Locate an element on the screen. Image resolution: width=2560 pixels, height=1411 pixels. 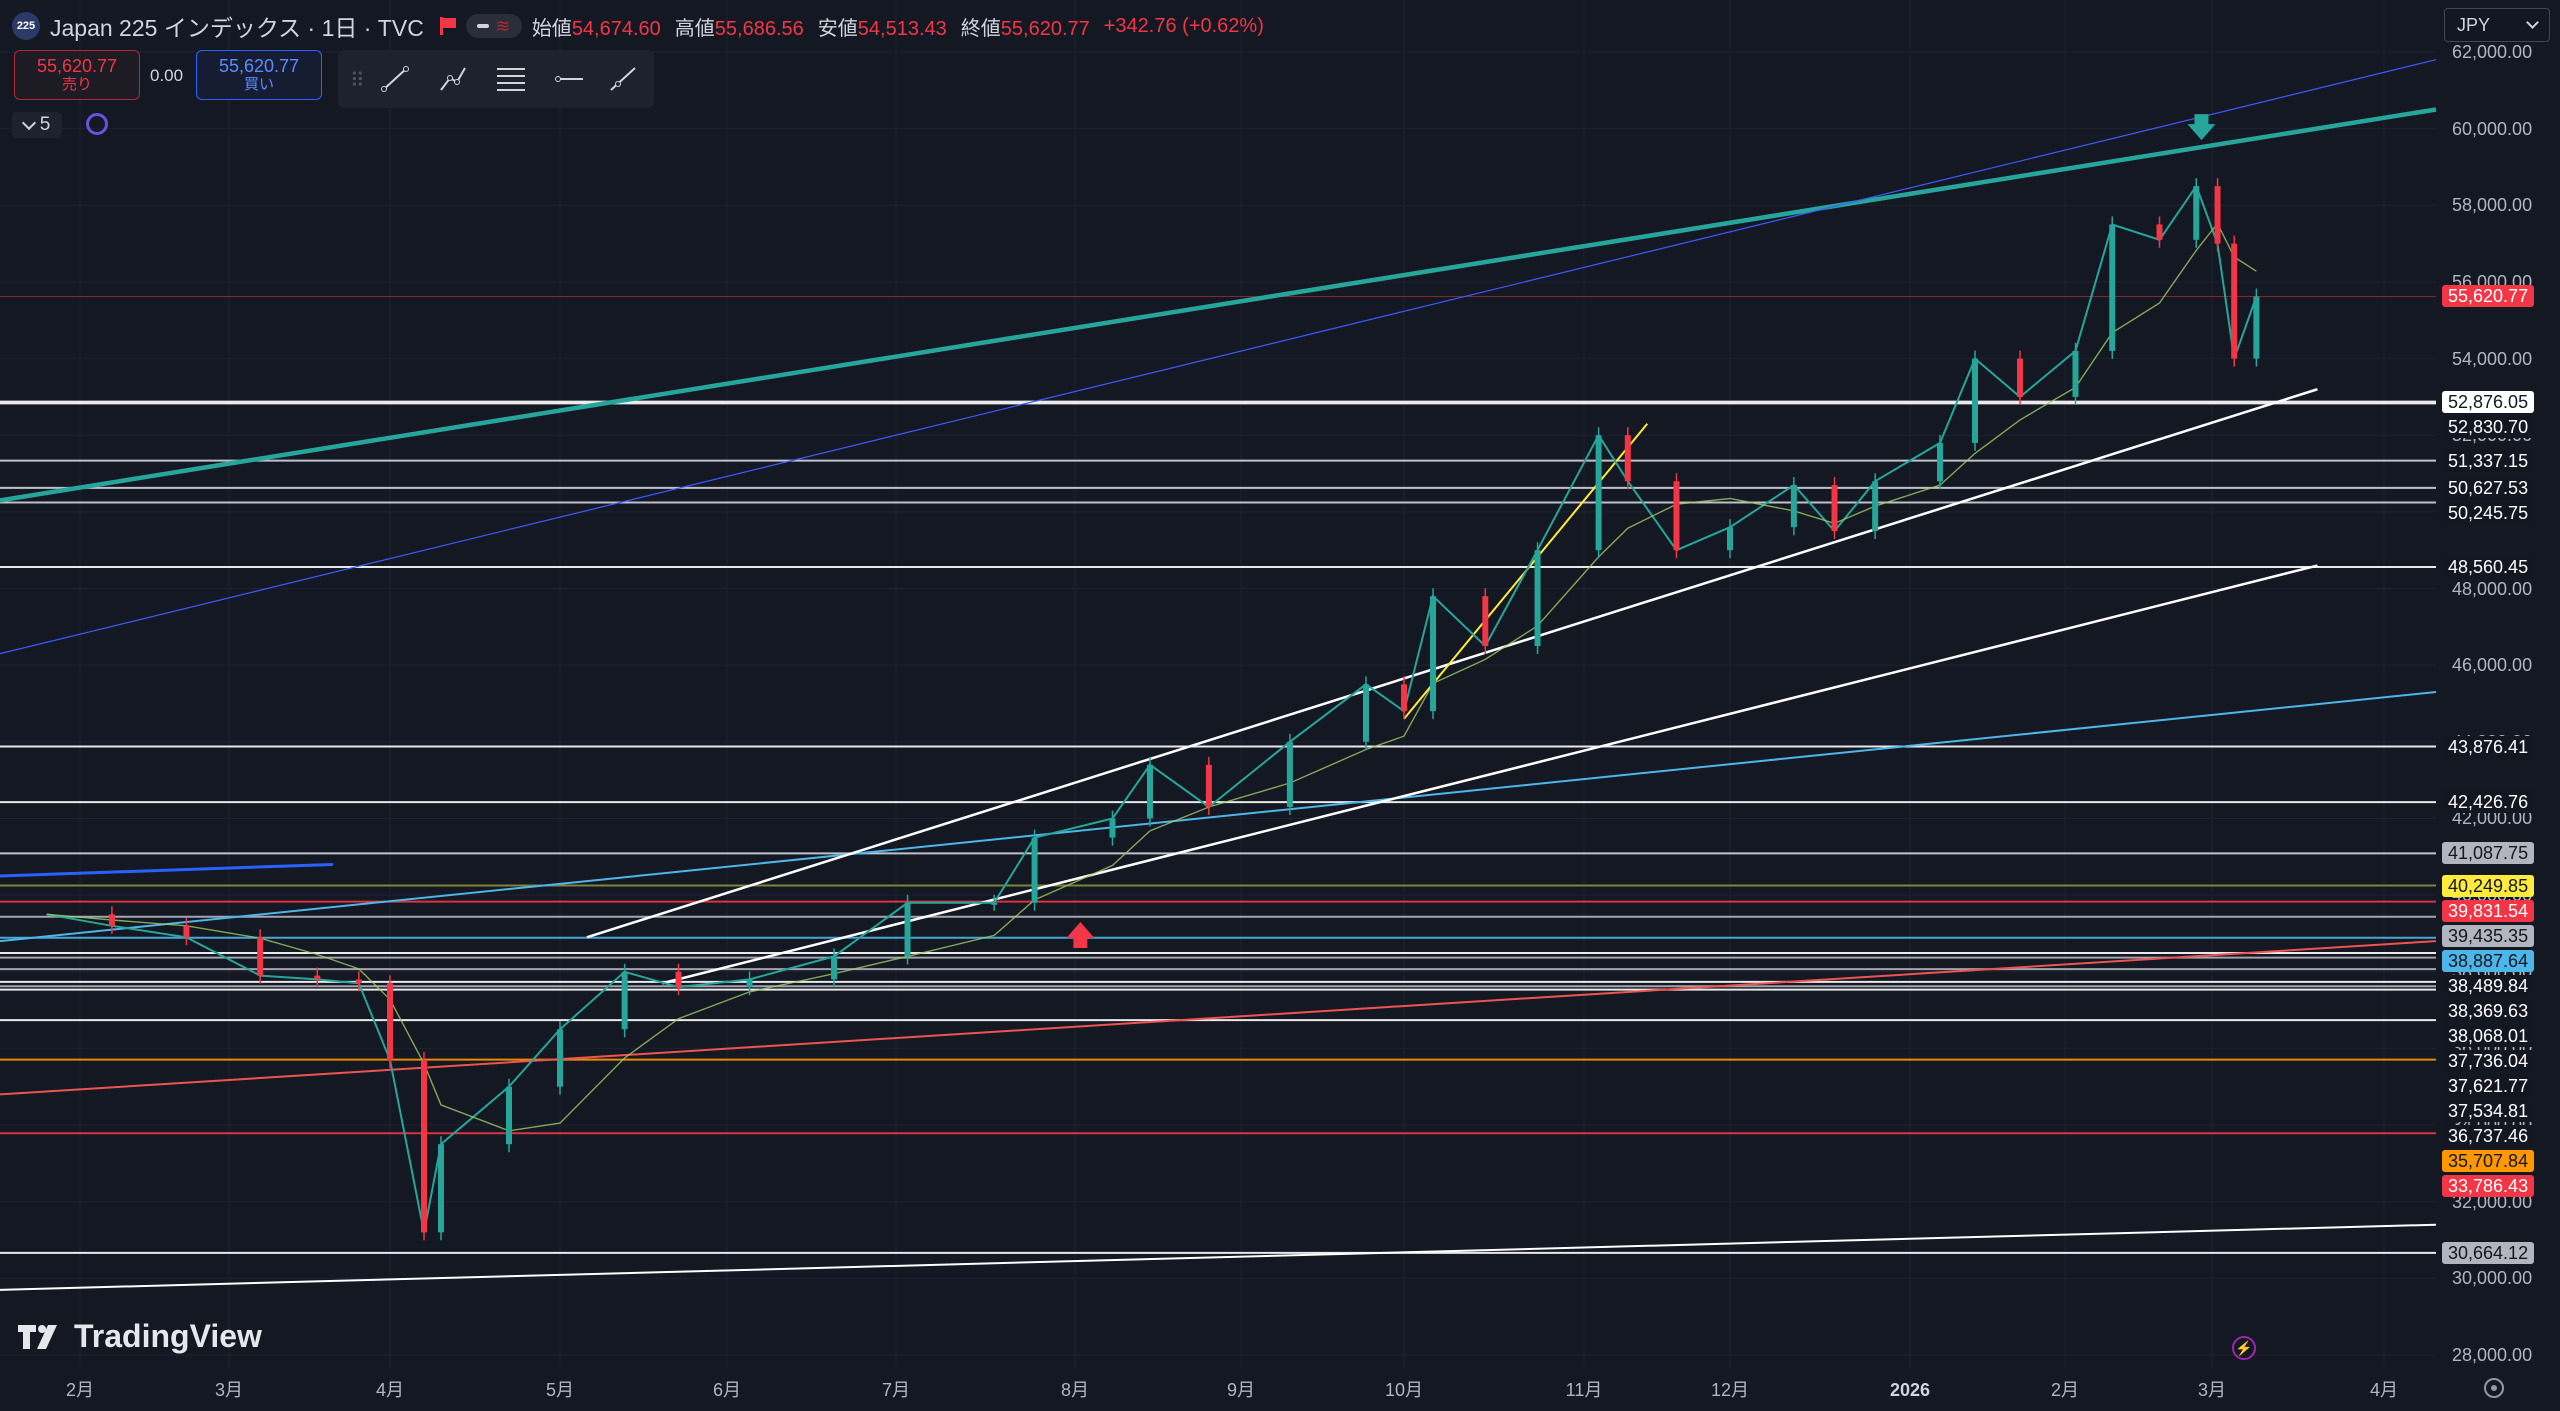
price-level-tag: 35,707.84 is located at coordinates (2488, 1160).